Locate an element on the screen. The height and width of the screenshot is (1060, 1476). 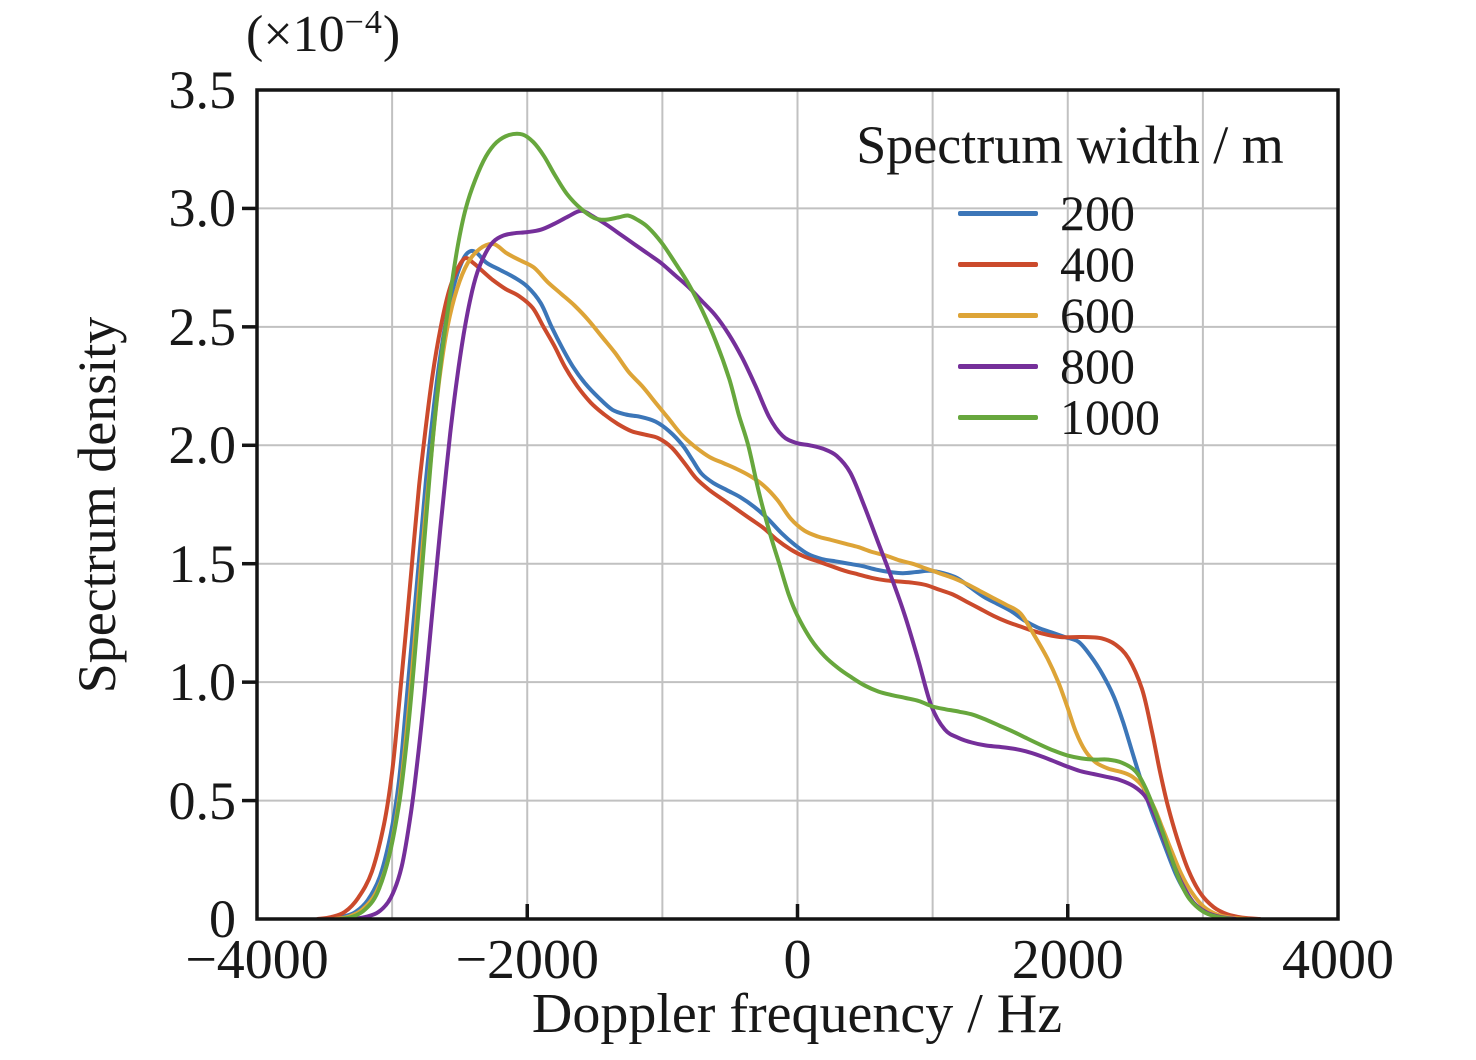
legend-item-label: 400 is located at coordinates (1097, 264).